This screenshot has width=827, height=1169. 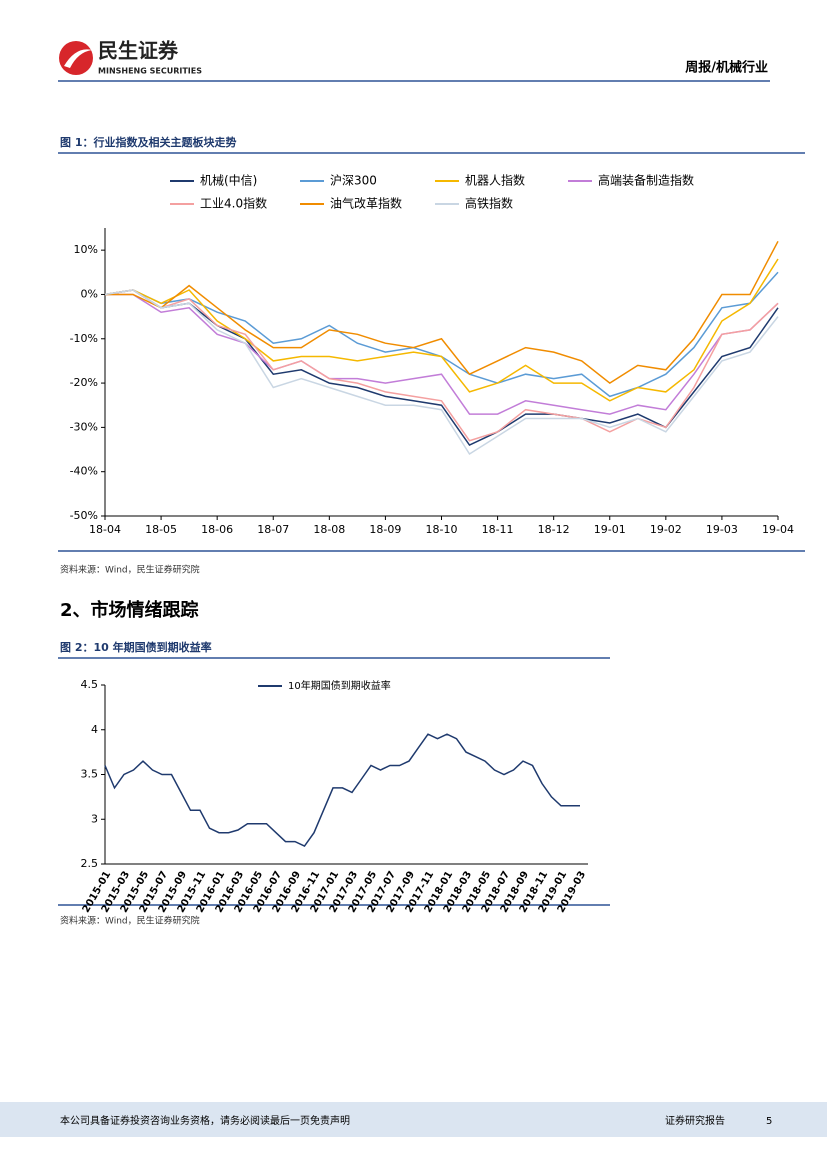 I want to click on y-tick-label: -20%, so click(x=84, y=382).